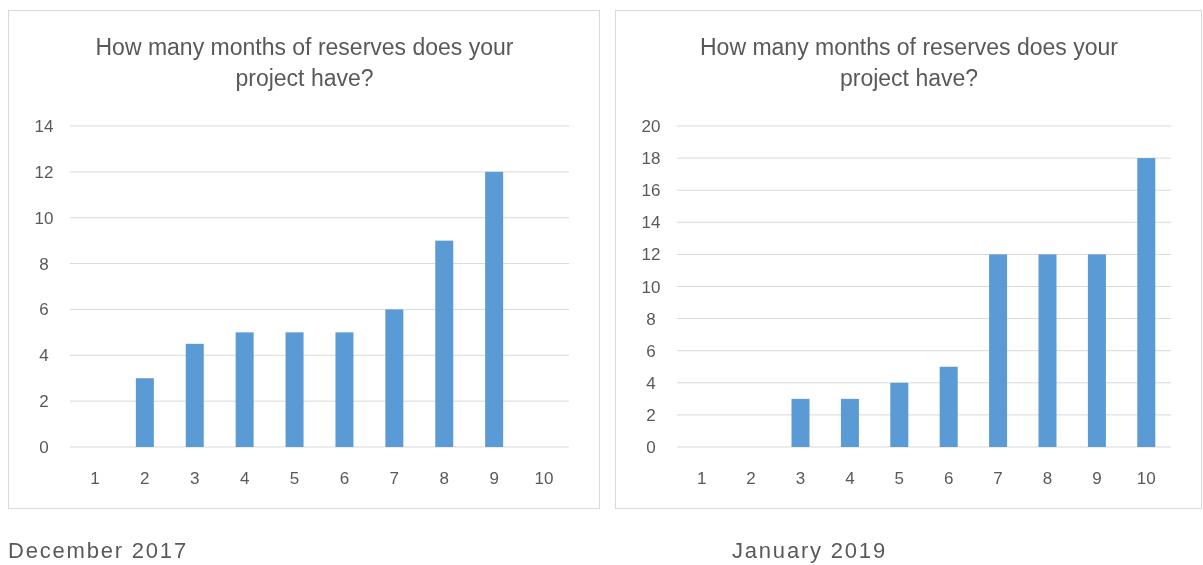 The image size is (1203, 565). Describe the element at coordinates (651, 191) in the screenshot. I see `y-tick-label: 16` at that location.